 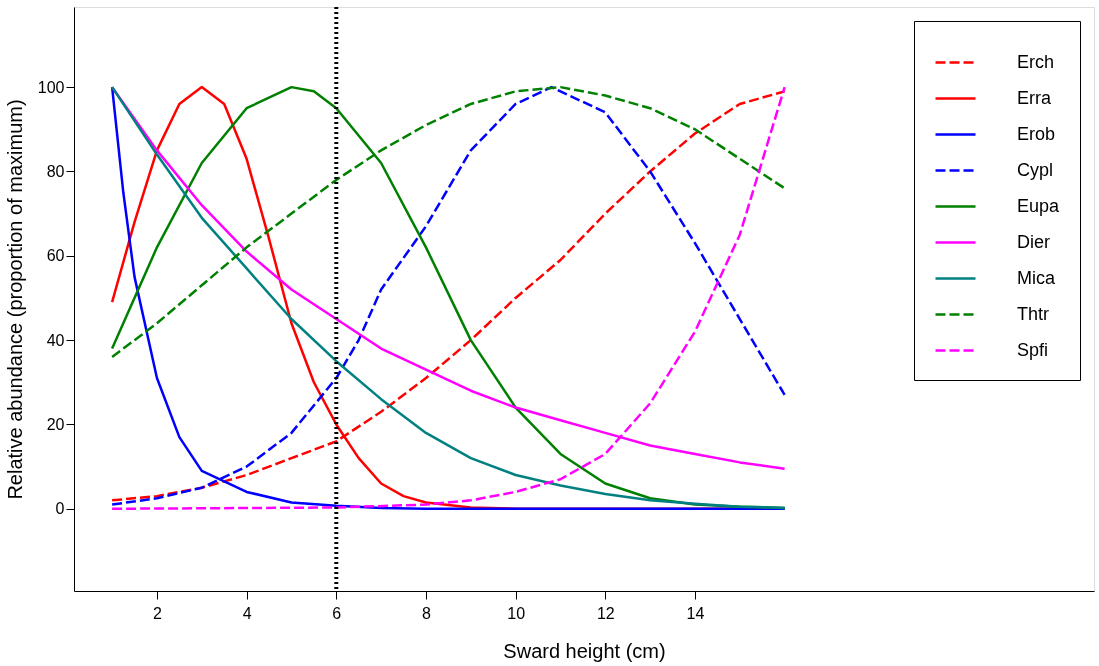 What do you see at coordinates (1035, 169) in the screenshot?
I see `legend-label: Cypl` at bounding box center [1035, 169].